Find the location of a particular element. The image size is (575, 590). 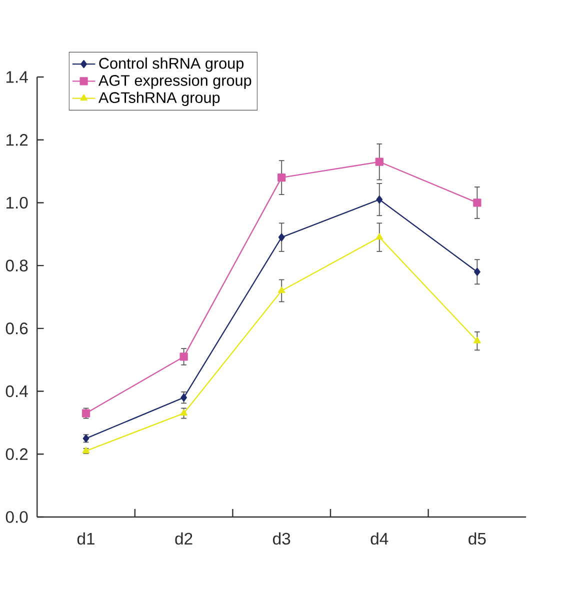

legend-label: AGT expression group is located at coordinates (175, 81).